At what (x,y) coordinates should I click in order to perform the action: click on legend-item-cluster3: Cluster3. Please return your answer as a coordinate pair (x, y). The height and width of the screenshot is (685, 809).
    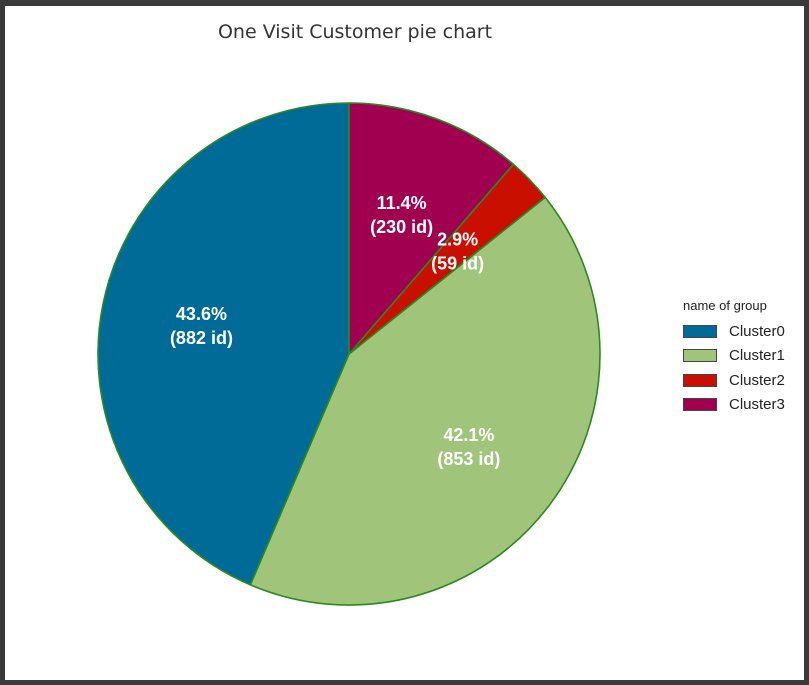
    Looking at the image, I should click on (729, 405).